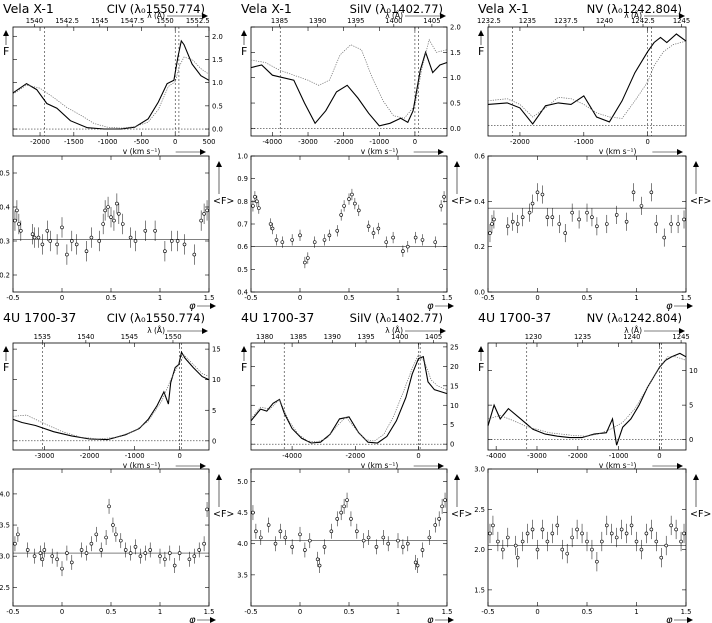 Image resolution: width=712 pixels, height=623 pixels. I want to click on phase-panel-r1c1: -0.5 0 0.5 1 1.5 3.5 4.0 4.5 5.0 <F> φ, so click(354, 545).